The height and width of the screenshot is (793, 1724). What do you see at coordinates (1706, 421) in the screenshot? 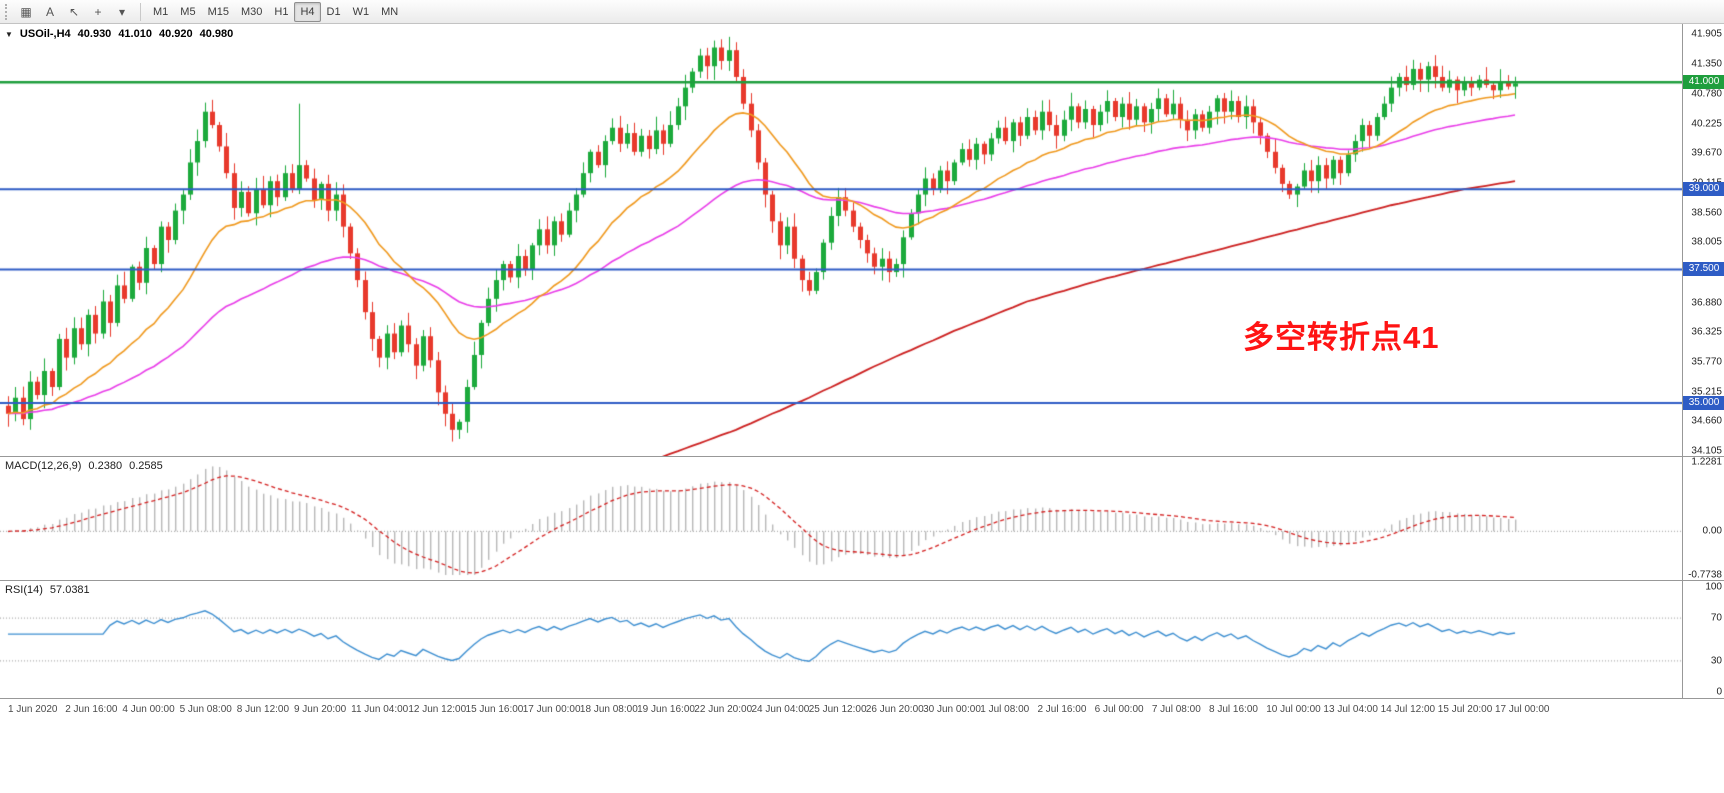
I see `price-tick-label: 34.660` at bounding box center [1706, 421].